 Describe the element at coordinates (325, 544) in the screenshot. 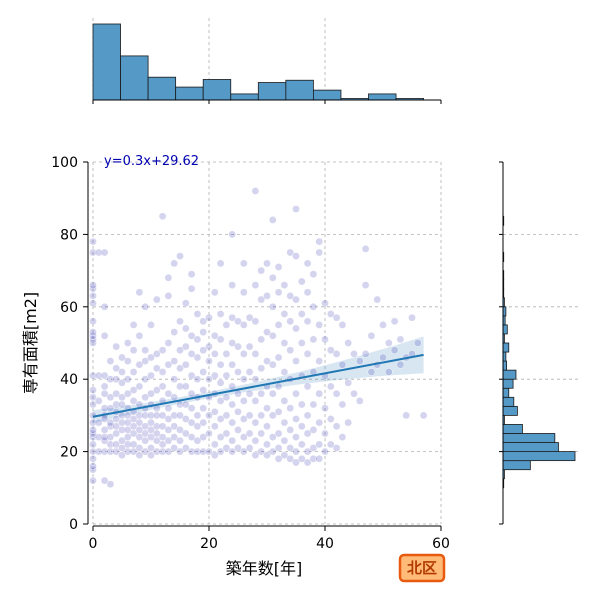

I see `x-tick-label: 40` at that location.